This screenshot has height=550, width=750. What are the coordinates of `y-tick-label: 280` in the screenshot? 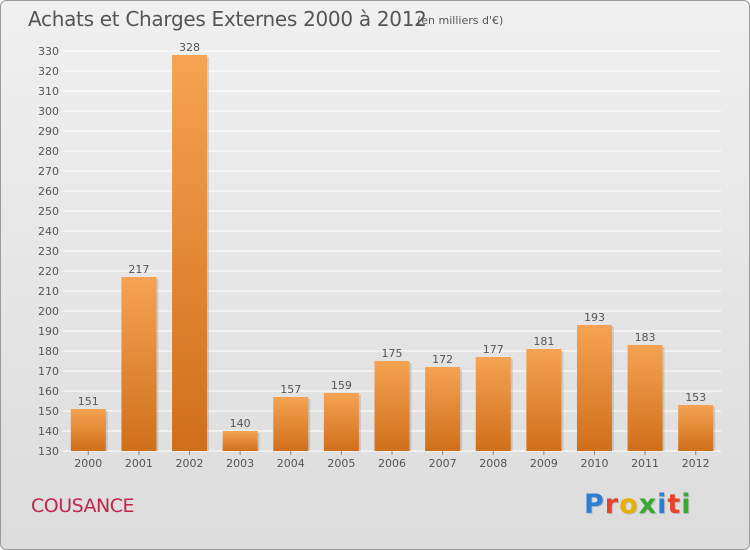 It's located at (48, 151).